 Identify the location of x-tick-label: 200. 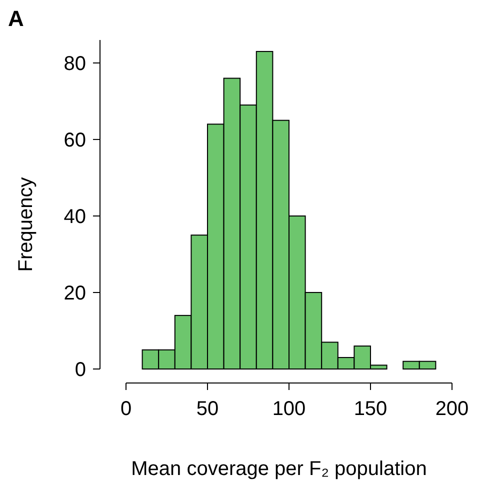
(452, 409).